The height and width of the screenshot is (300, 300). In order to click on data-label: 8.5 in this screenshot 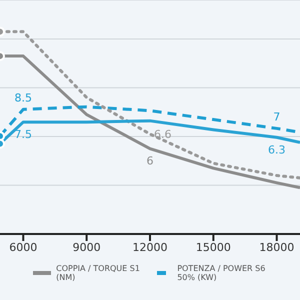, I will do `click(23, 97)`.